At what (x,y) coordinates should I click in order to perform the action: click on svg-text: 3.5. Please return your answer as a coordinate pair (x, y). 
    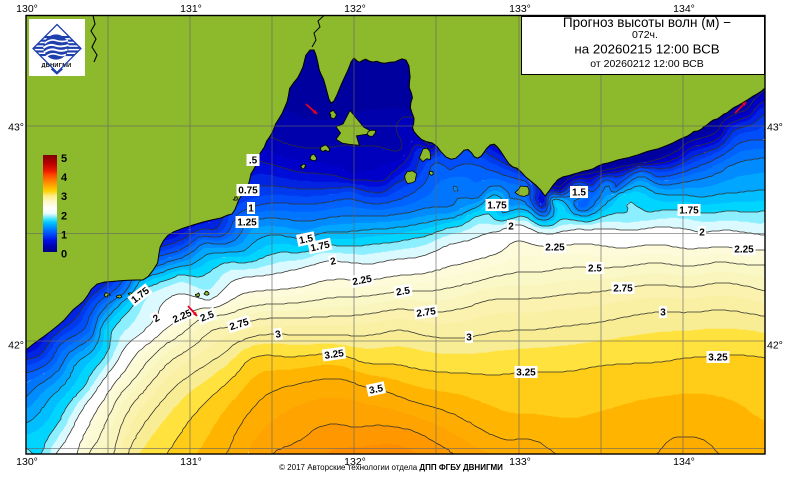
    Looking at the image, I should click on (376, 390).